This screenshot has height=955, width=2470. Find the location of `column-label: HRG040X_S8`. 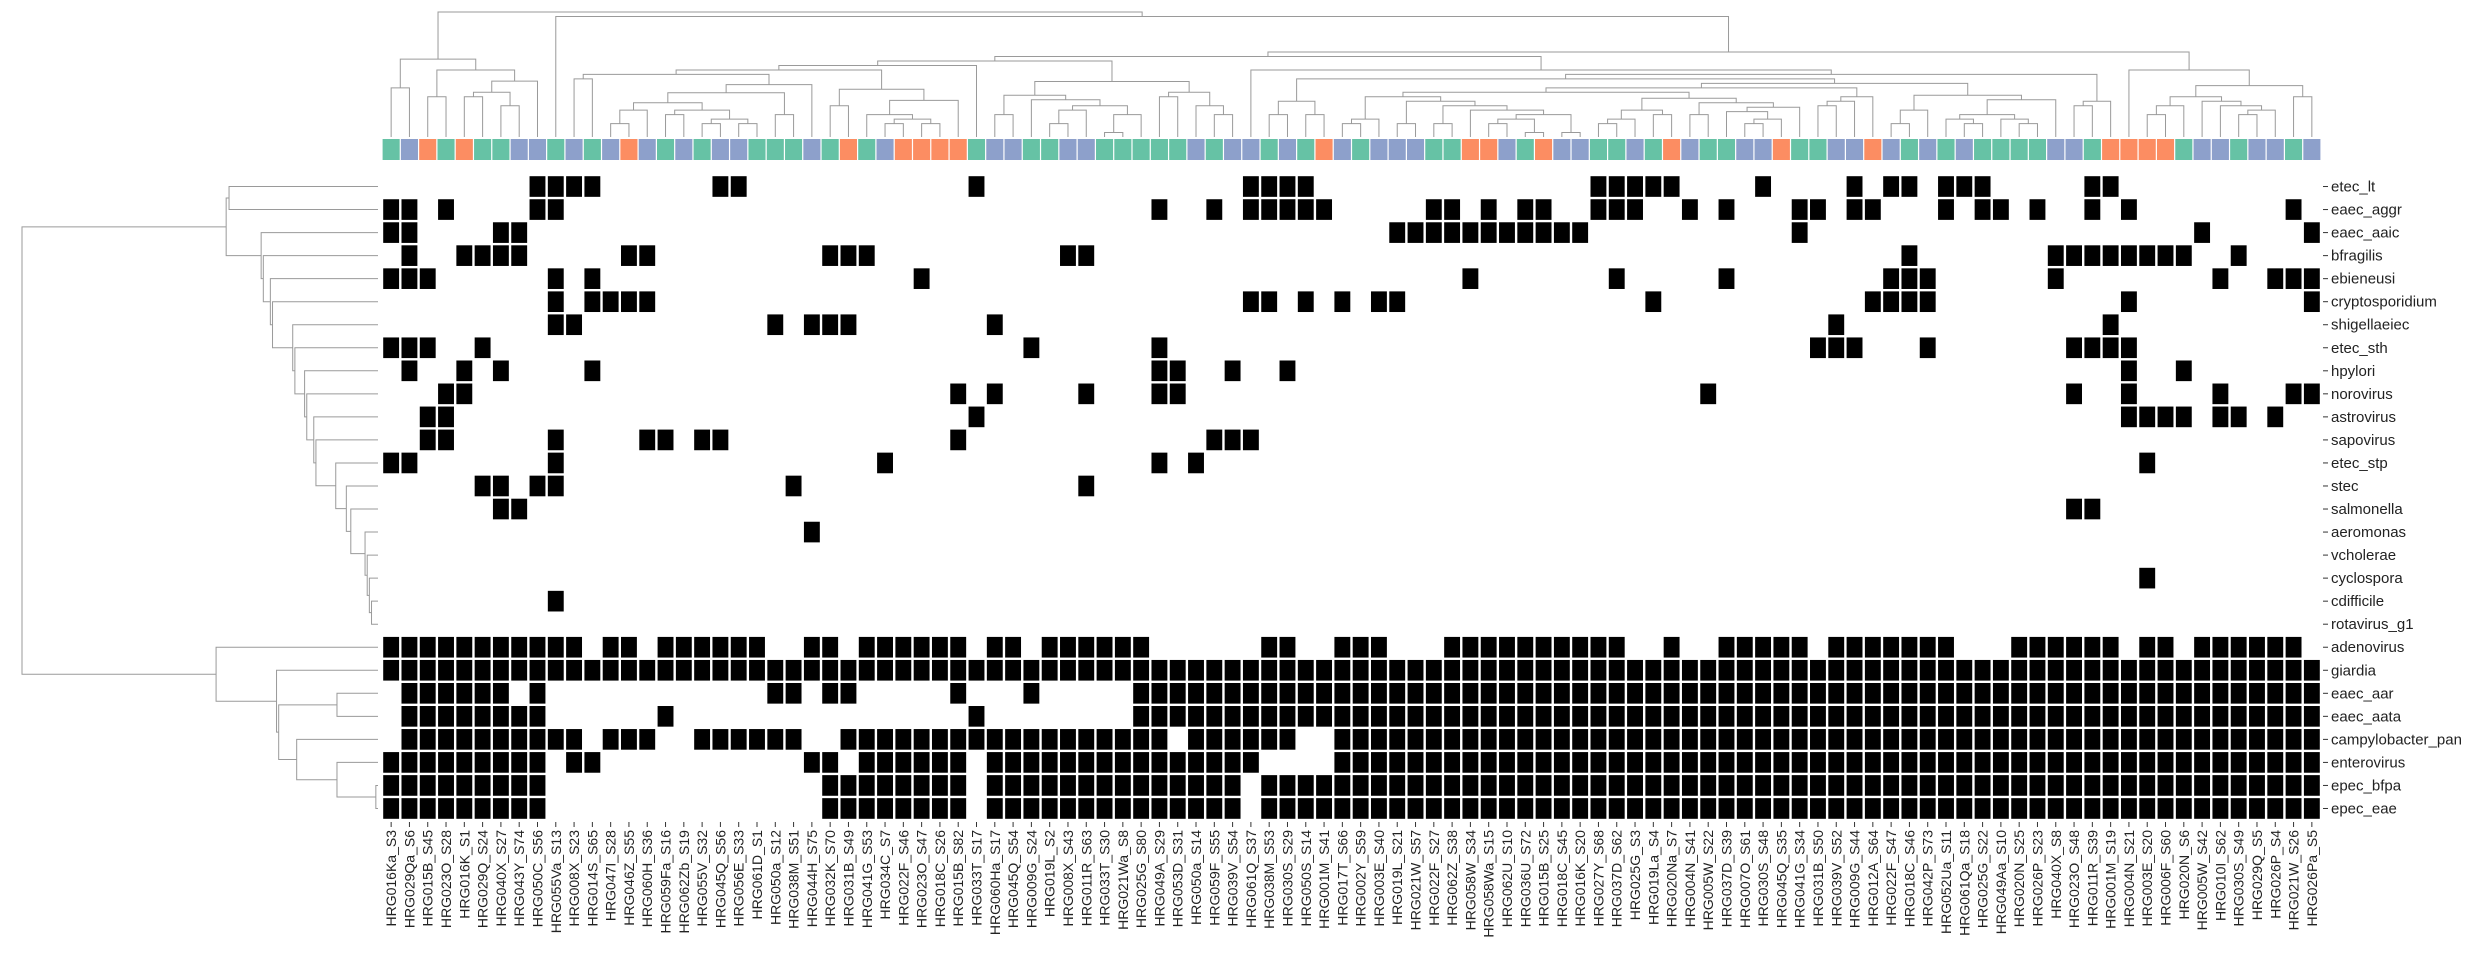

column-label: HRG040X_S8 is located at coordinates (2056, 874).